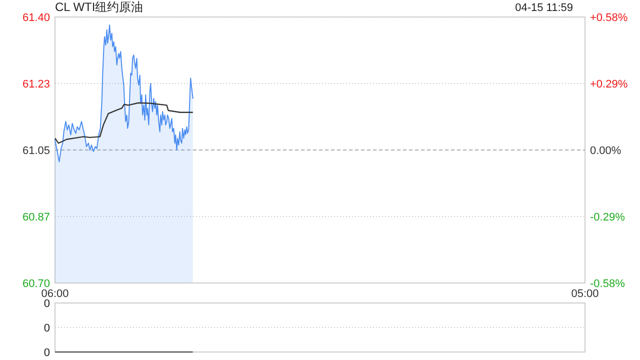  I want to click on y-tick-label: 60.87, so click(36, 218).